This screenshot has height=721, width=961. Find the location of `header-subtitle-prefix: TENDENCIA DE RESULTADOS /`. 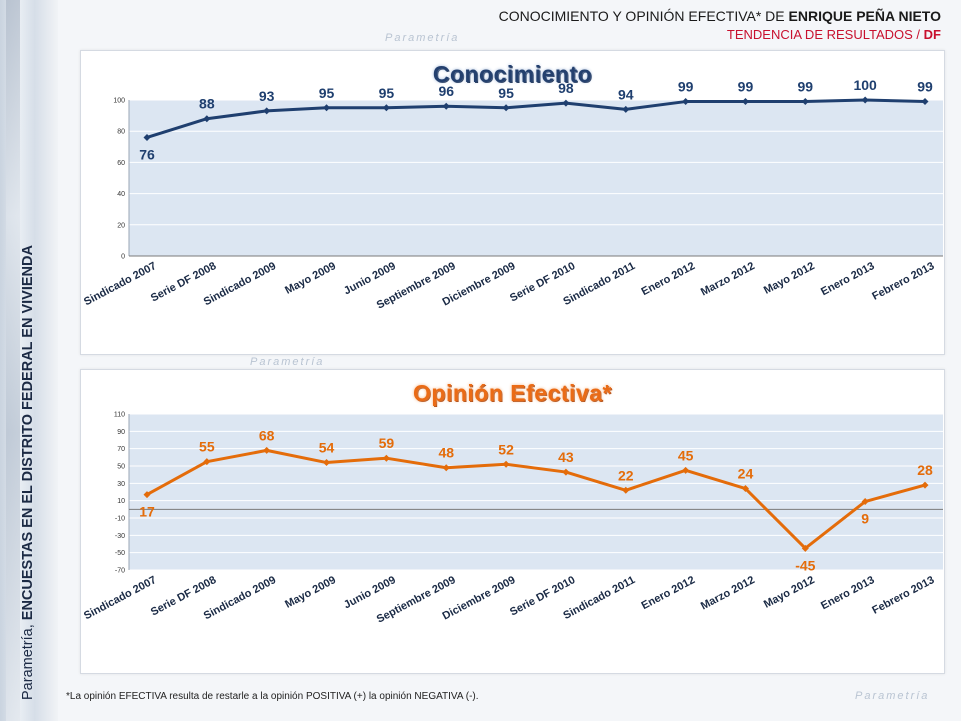

header-subtitle-prefix: TENDENCIA DE RESULTADOS / is located at coordinates (825, 34).